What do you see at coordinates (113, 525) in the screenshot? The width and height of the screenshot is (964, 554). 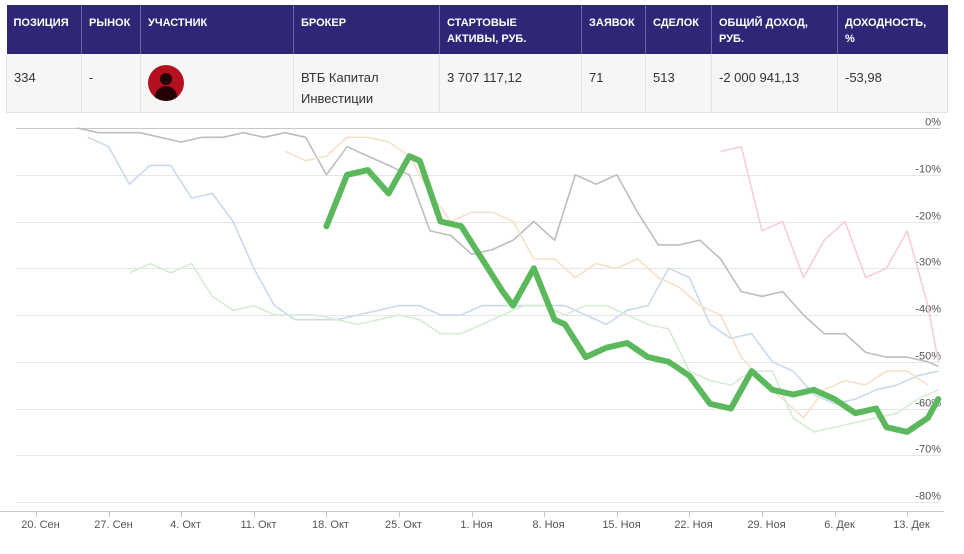 I see `x-tick-label: 27. Сен` at bounding box center [113, 525].